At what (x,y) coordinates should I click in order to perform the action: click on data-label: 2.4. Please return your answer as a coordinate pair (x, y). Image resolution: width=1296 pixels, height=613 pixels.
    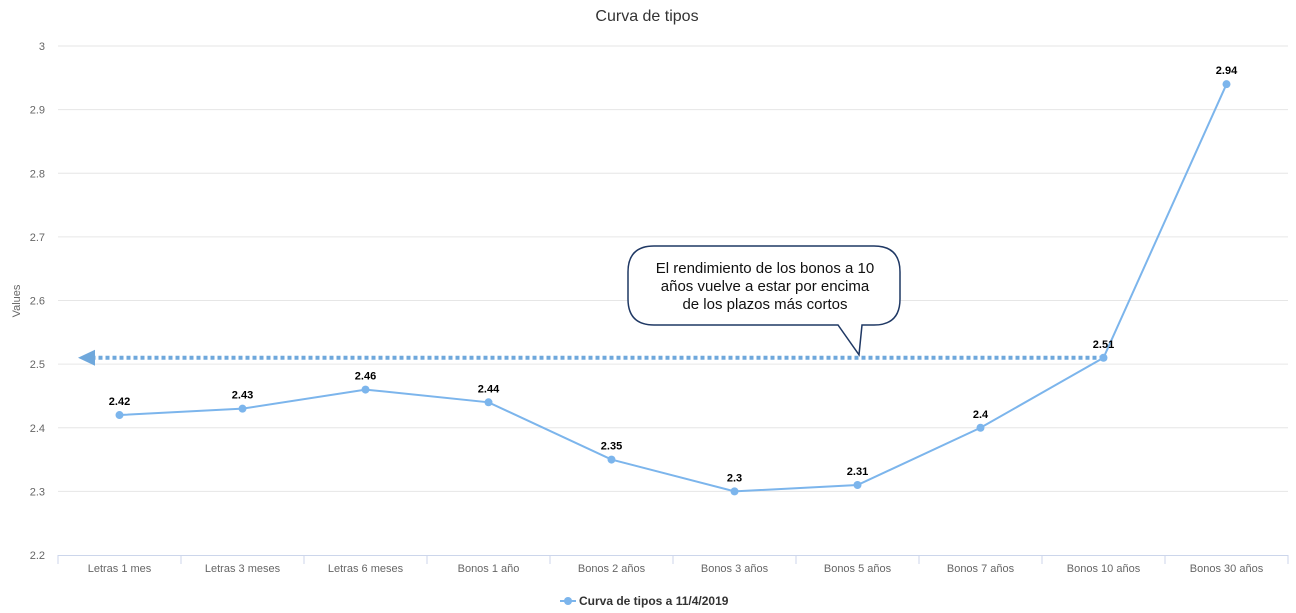
    Looking at the image, I should click on (981, 415).